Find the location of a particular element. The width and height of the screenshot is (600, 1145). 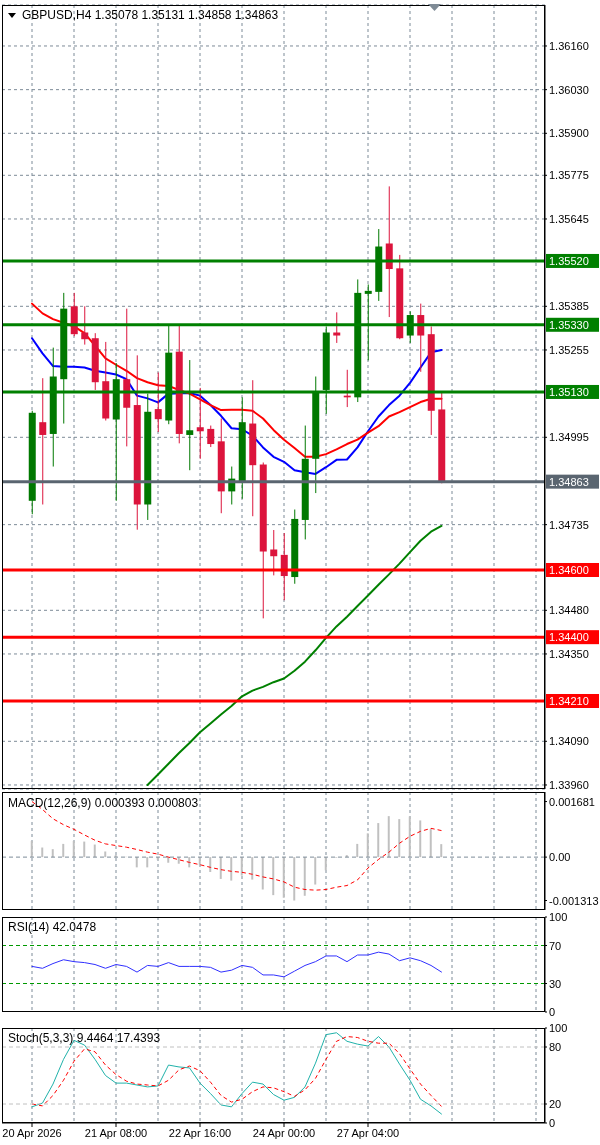

y-tick-label: 20 is located at coordinates (555, 1104).